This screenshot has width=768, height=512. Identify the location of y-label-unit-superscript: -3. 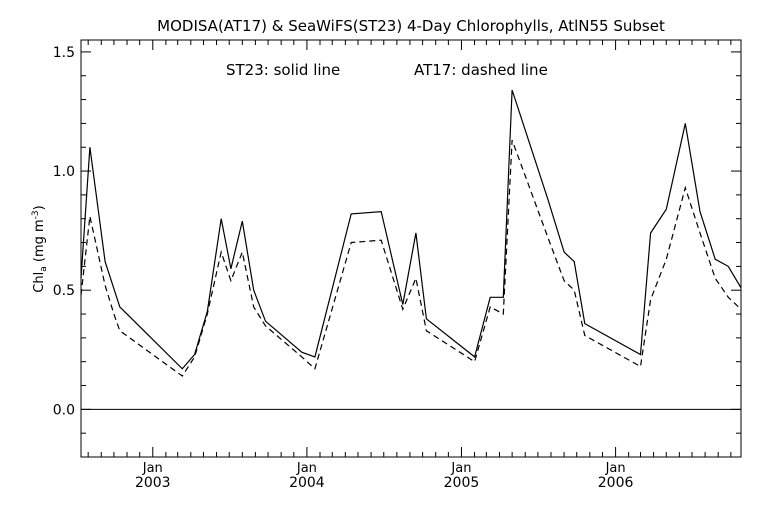
(36, 214).